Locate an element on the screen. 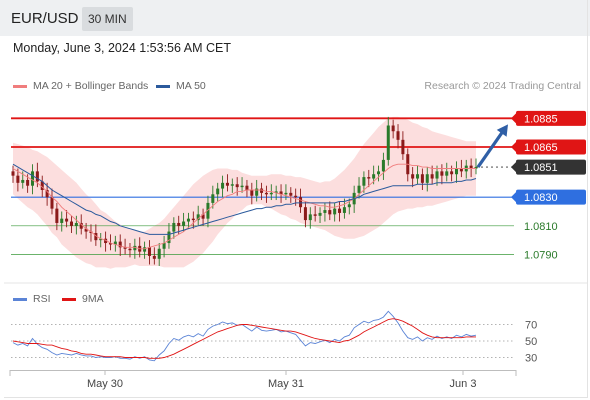 This screenshot has width=590, height=400. level-label-1.0885: 1.0885 is located at coordinates (541, 119).